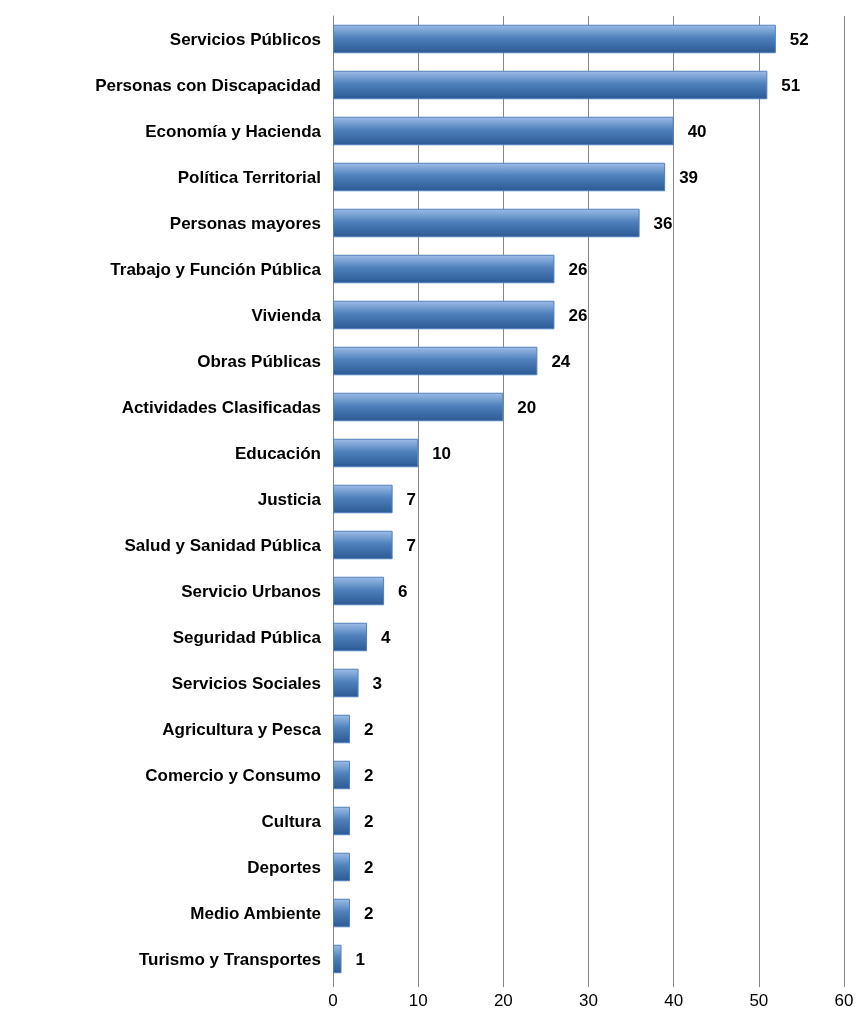 The height and width of the screenshot is (1026, 866). What do you see at coordinates (360, 959) in the screenshot?
I see `data-label: 1` at bounding box center [360, 959].